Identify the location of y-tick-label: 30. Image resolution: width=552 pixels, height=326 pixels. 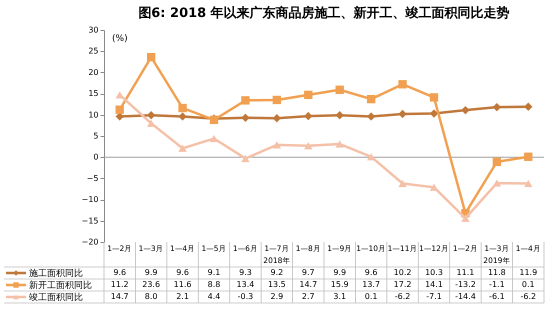
(93, 30).